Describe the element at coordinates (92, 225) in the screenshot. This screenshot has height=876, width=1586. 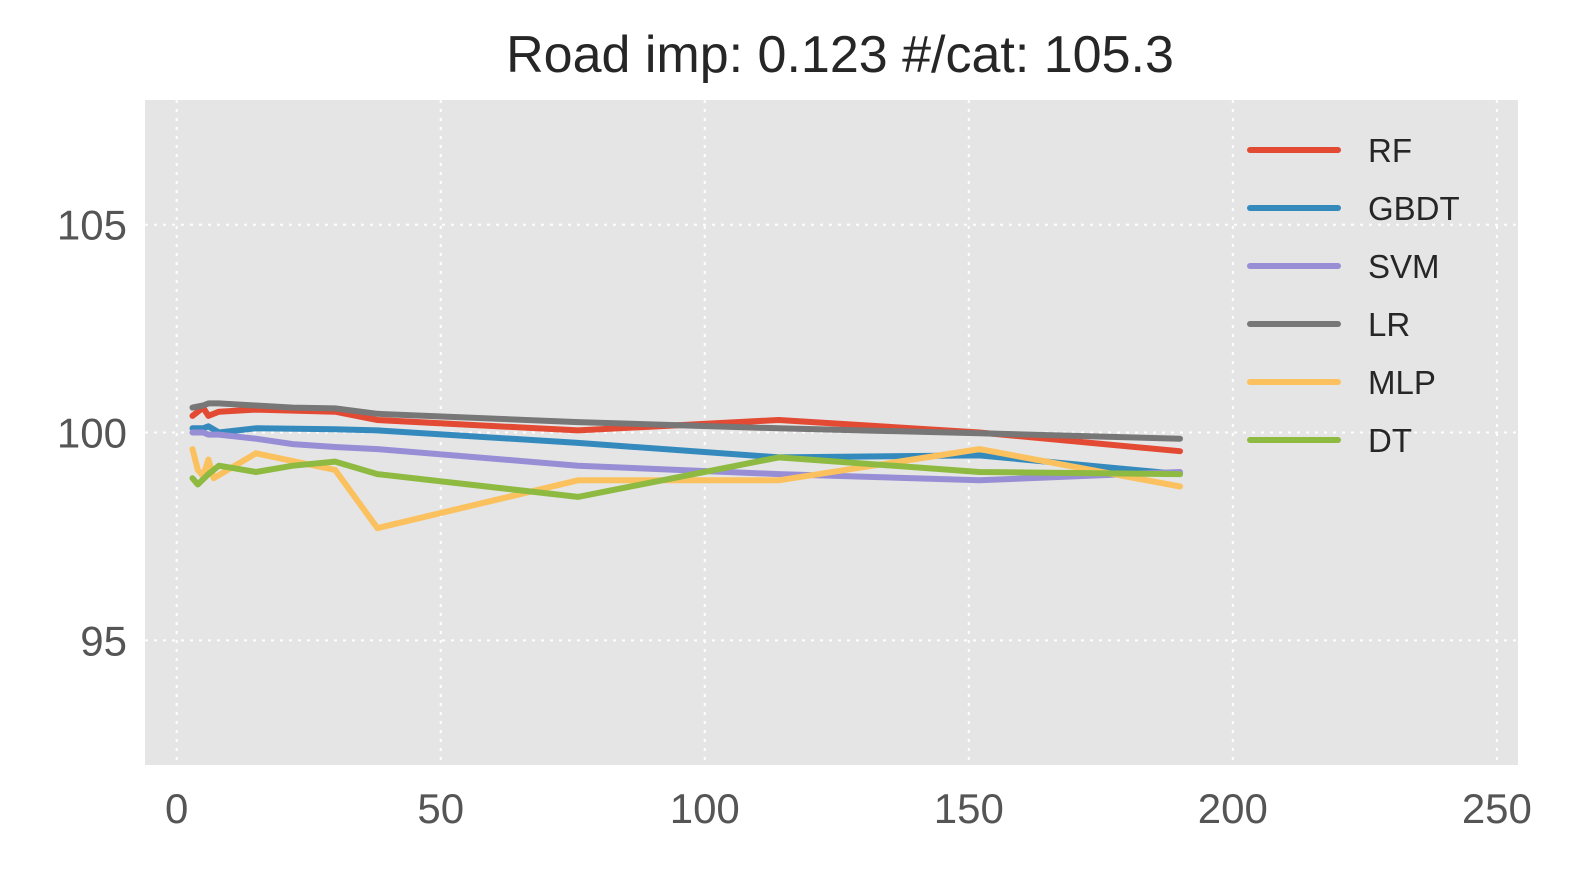
I see `y-tick-label: 105` at that location.